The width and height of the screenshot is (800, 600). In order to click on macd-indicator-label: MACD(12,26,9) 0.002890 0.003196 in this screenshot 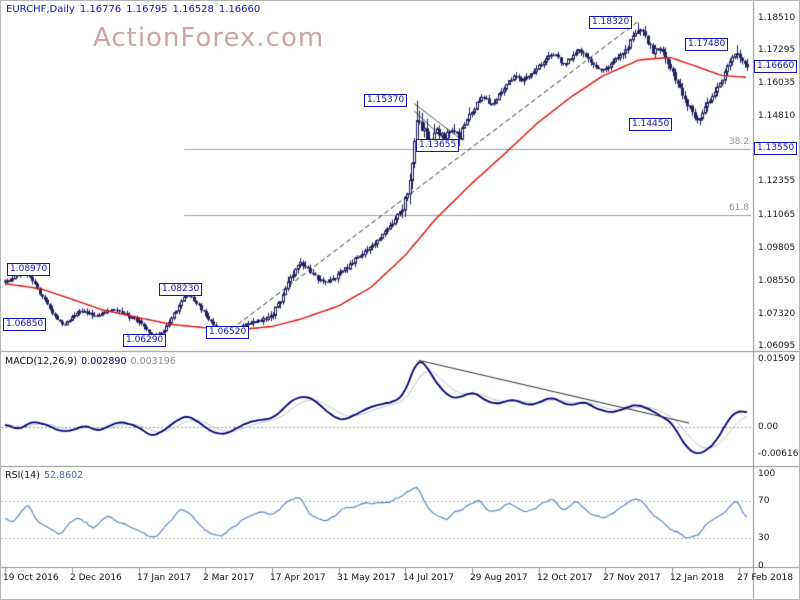, I will do `click(92, 361)`.